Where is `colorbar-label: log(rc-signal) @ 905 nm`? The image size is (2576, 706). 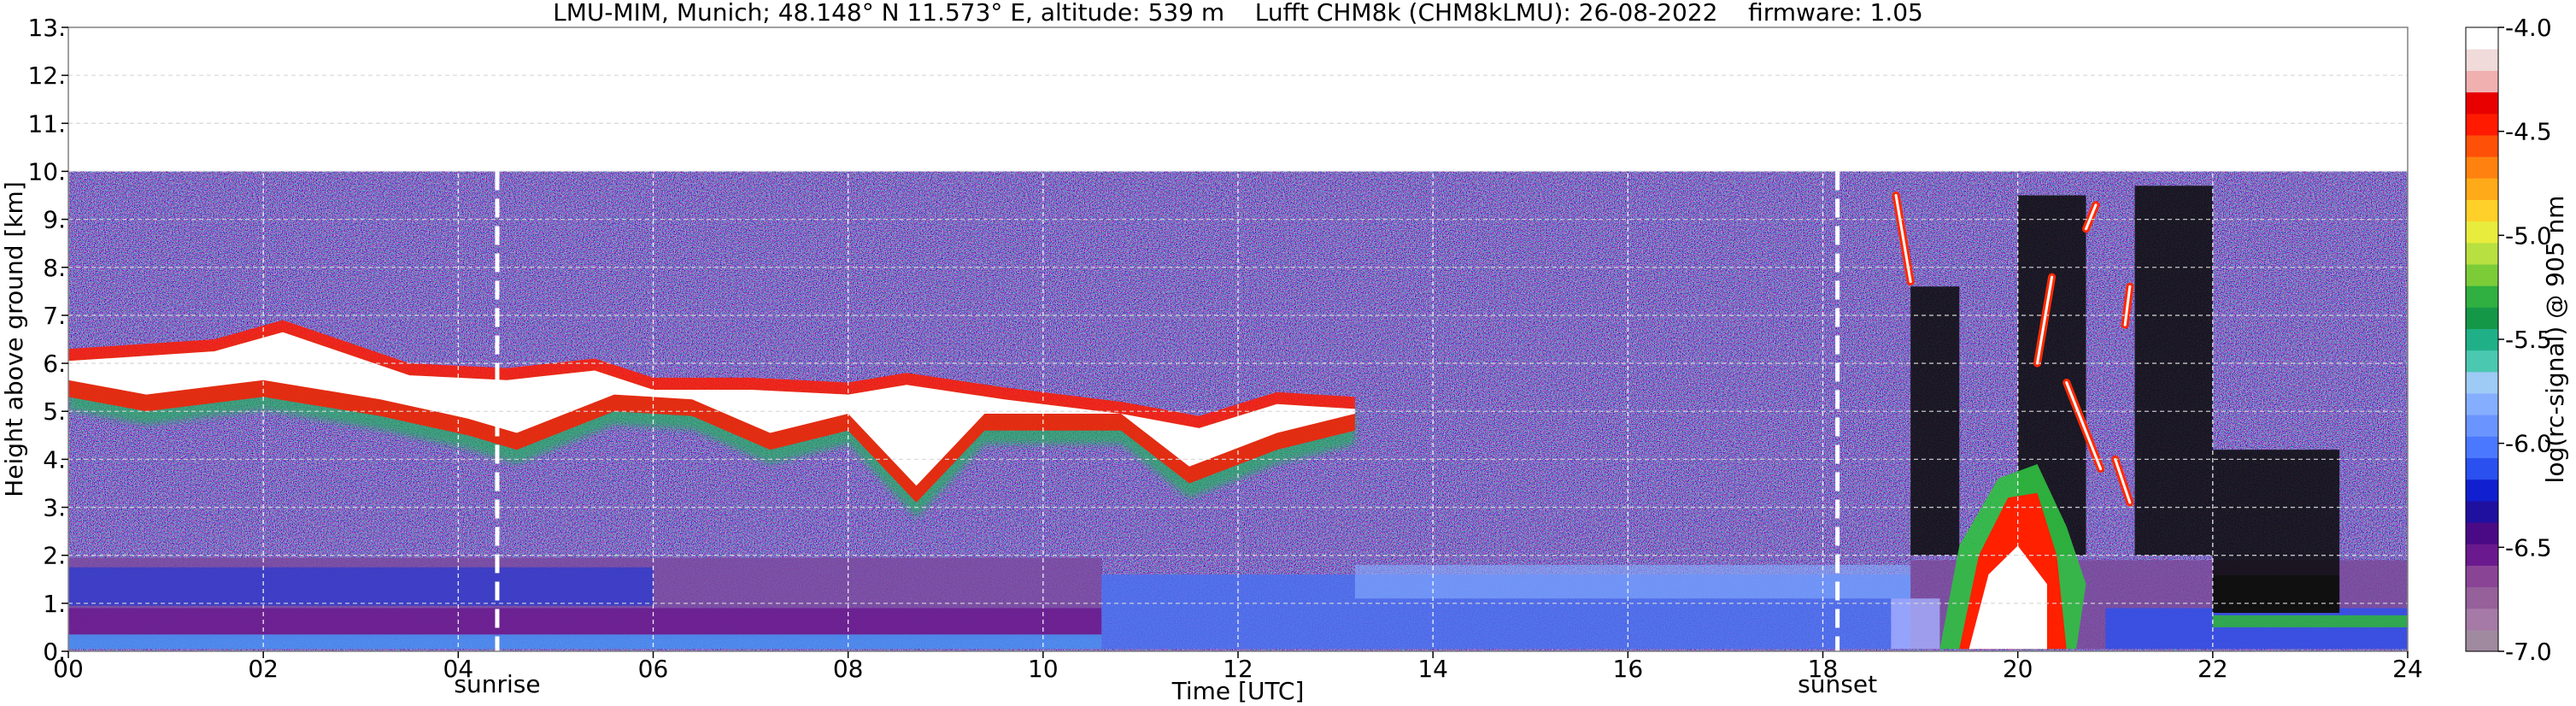 colorbar-label: log(rc-signal) @ 905 nm is located at coordinates (2555, 340).